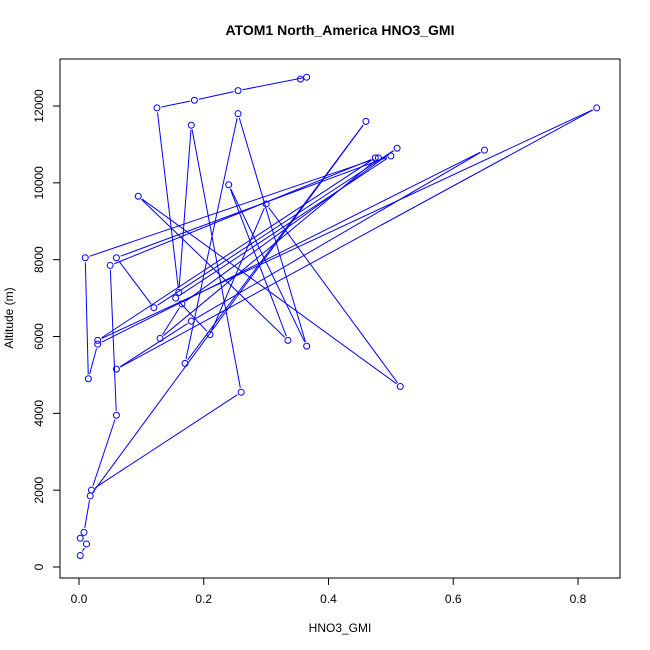 The width and height of the screenshot is (650, 650). What do you see at coordinates (39, 413) in the screenshot?
I see `y-tick-label: 4000` at bounding box center [39, 413].